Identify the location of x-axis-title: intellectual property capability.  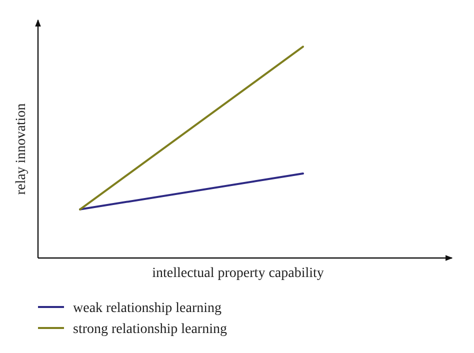
(238, 273).